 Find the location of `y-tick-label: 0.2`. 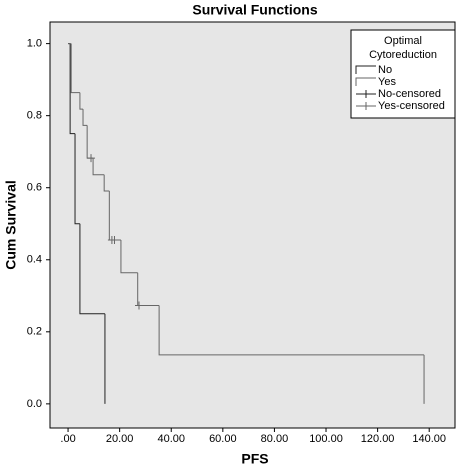

y-tick-label: 0.2 is located at coordinates (34, 332).